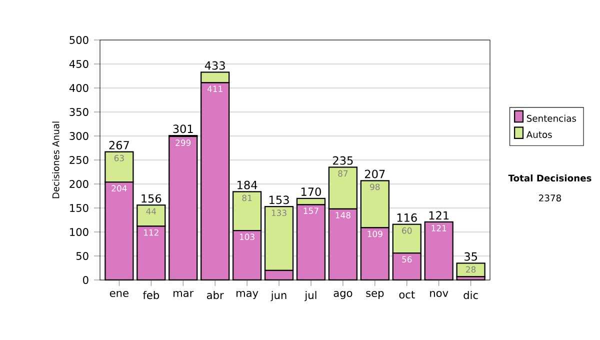 The image size is (600, 340). I want to click on x-tick-label: nov, so click(439, 294).